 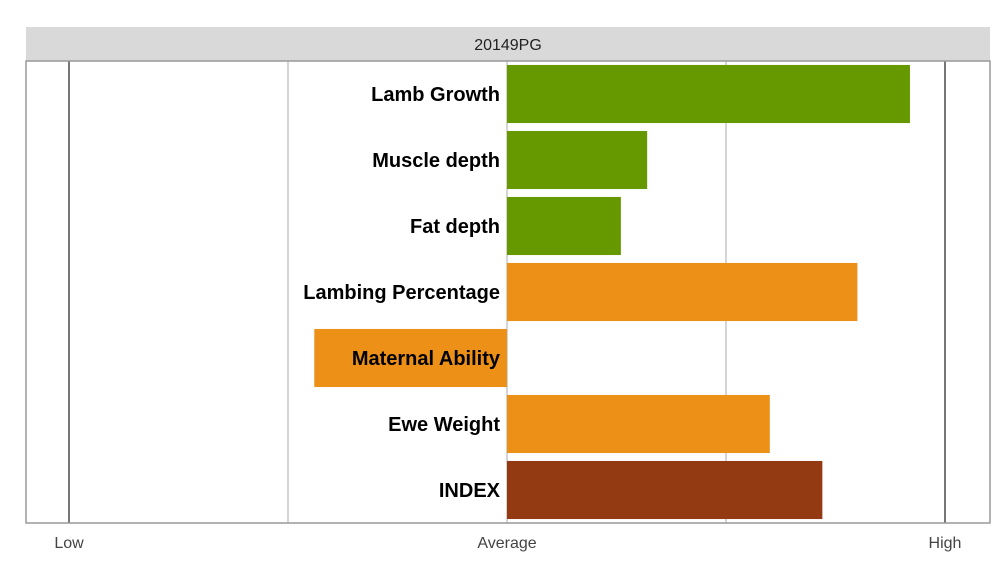 What do you see at coordinates (69, 543) in the screenshot?
I see `x-tick-label-low: Low` at bounding box center [69, 543].